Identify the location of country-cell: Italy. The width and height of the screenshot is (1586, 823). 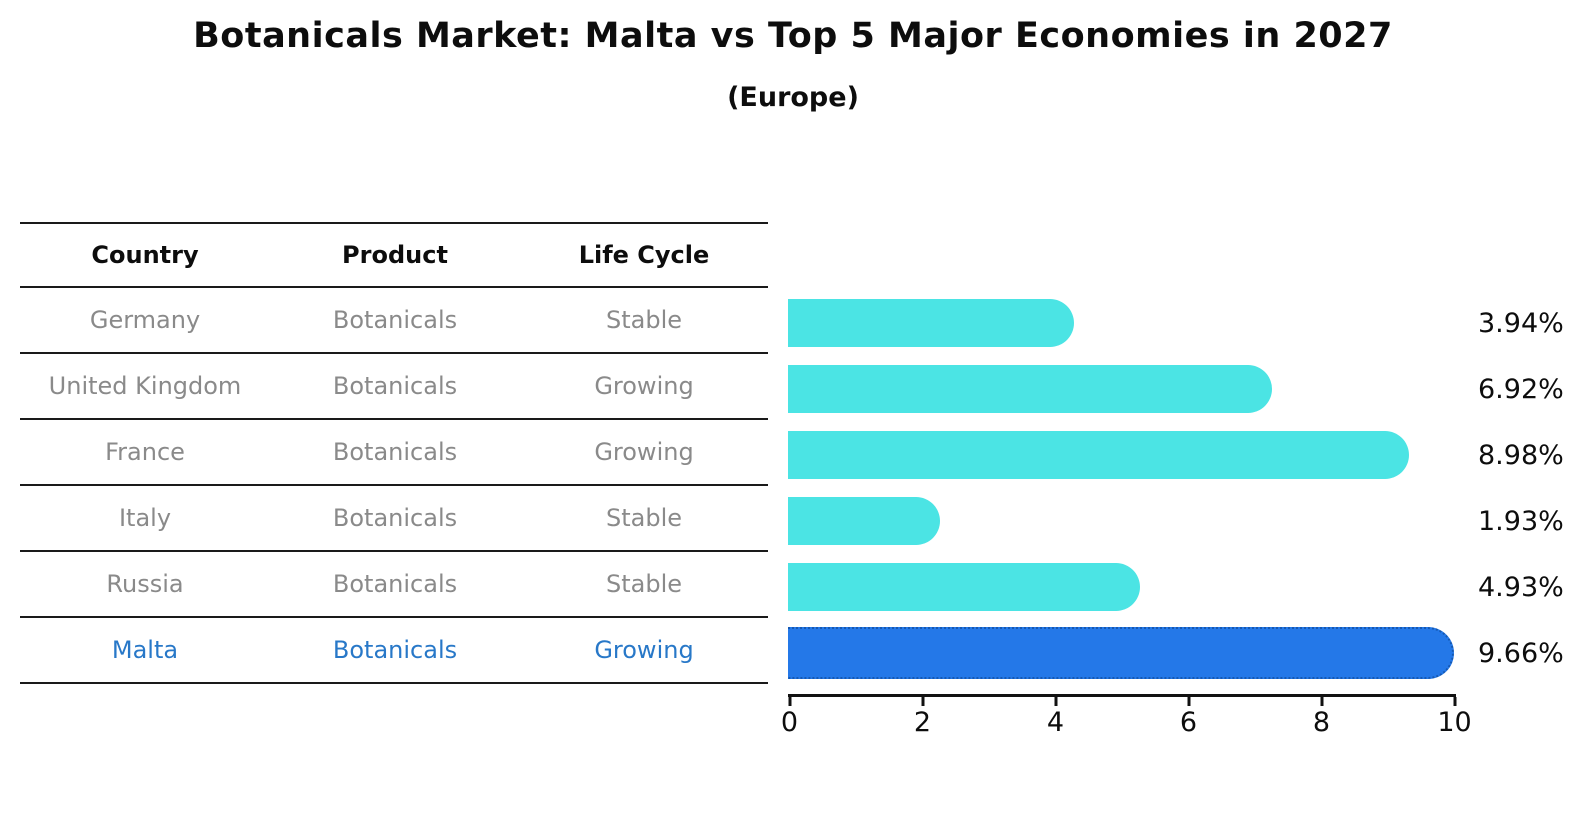
(145, 518).